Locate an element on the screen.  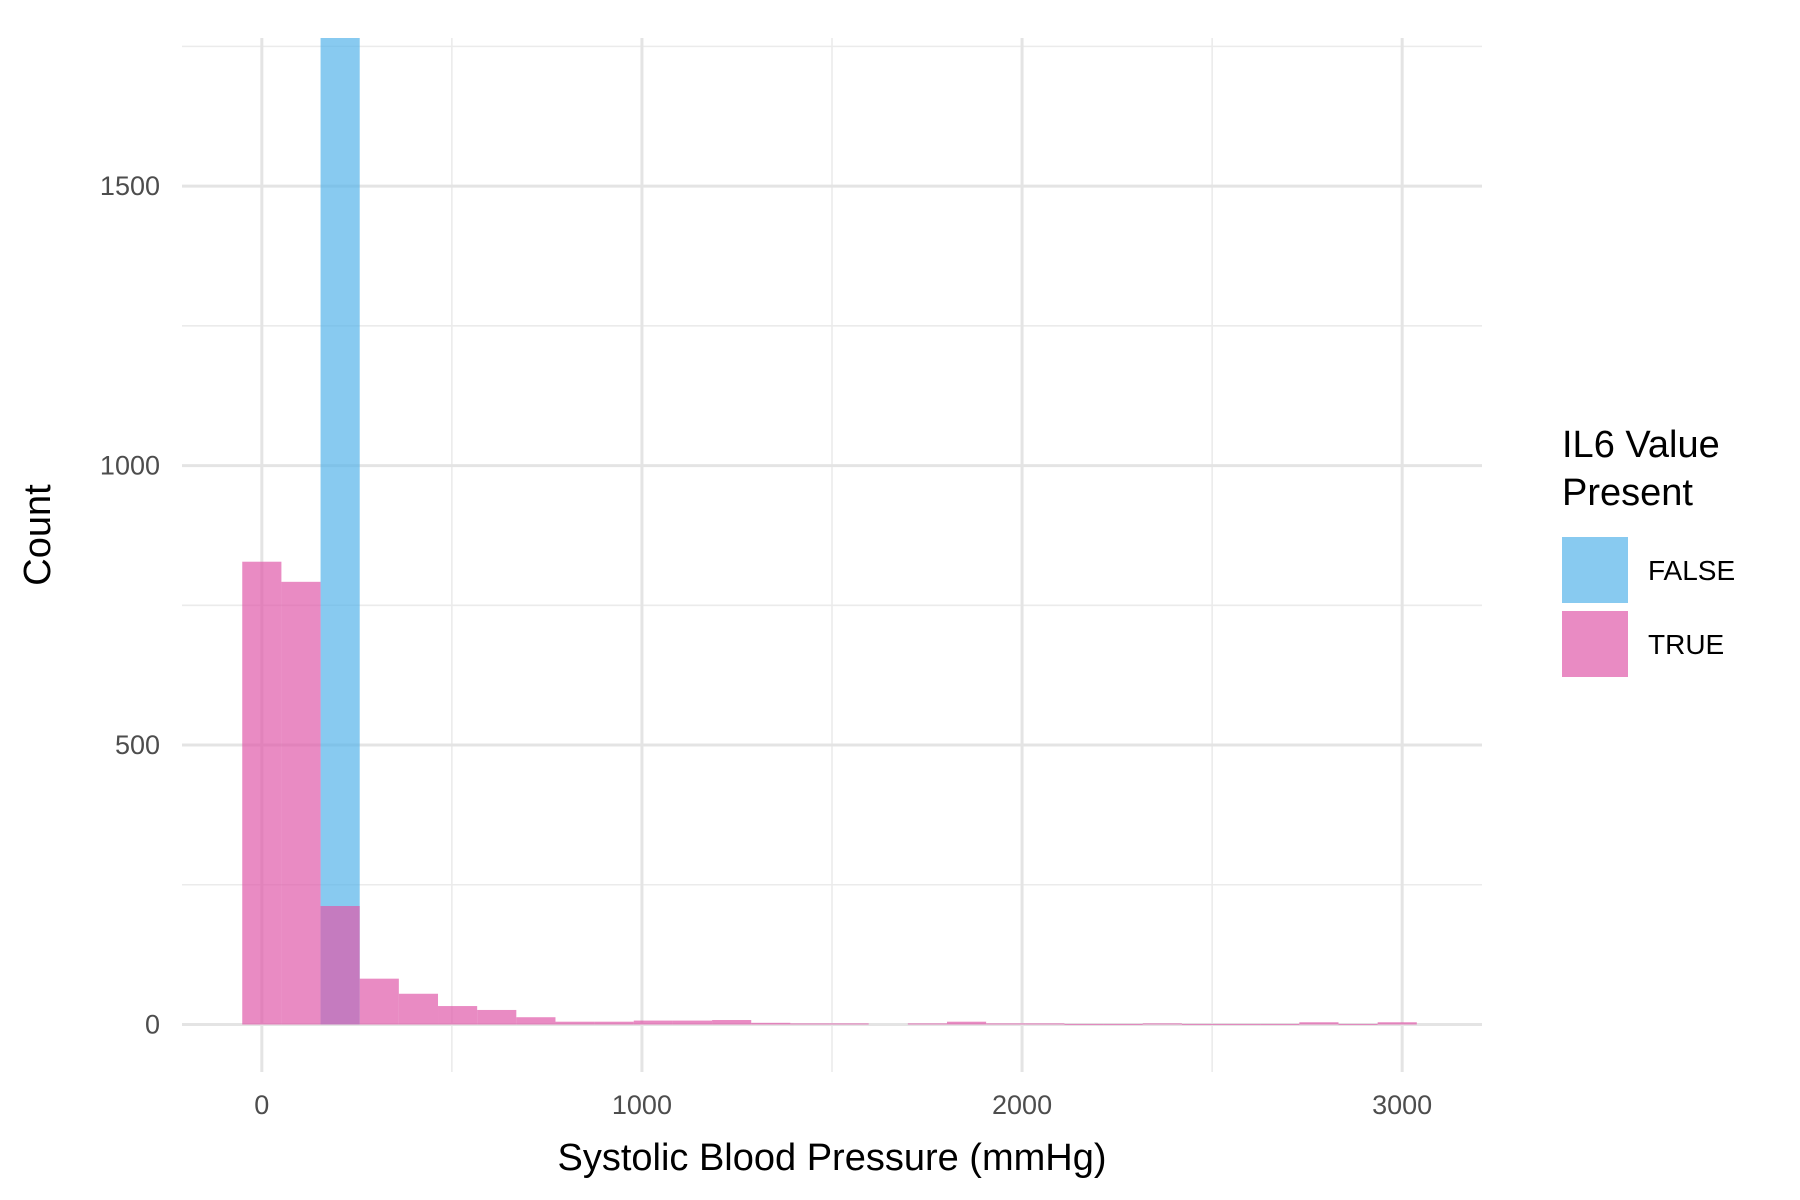
legend: IL6 Value Present FALSE TRUE is located at coordinates (1648, 550).